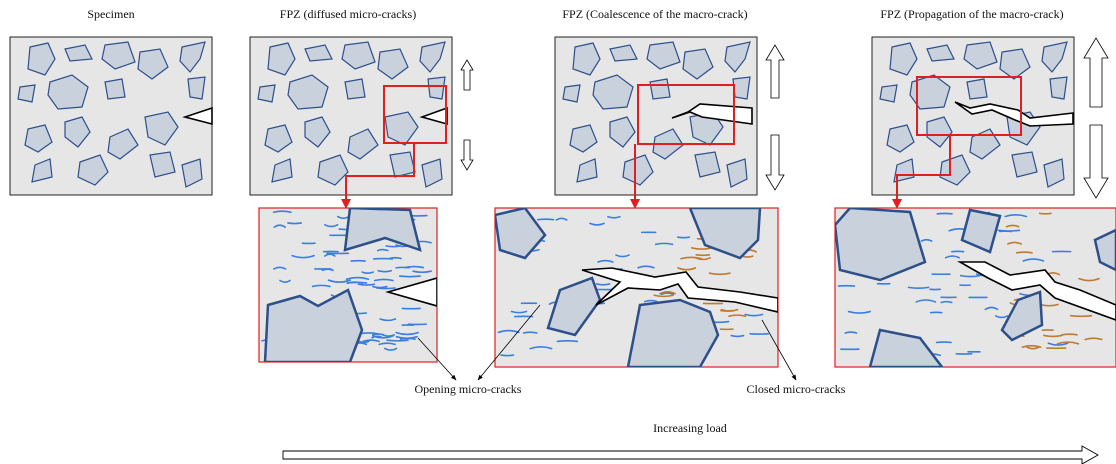  Describe the element at coordinates (690, 454) in the screenshot. I see `load-arrow` at that location.